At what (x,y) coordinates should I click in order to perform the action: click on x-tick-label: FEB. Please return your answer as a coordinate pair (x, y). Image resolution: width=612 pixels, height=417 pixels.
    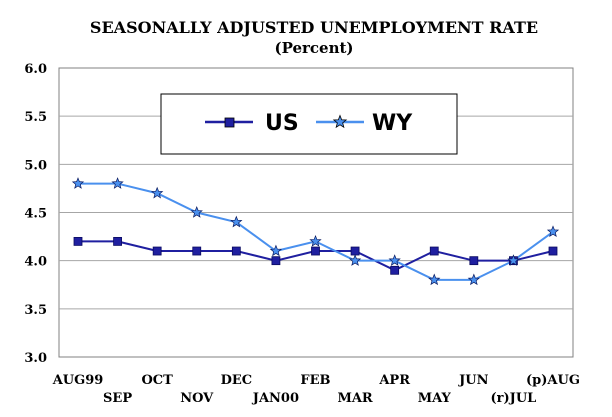
    Looking at the image, I should click on (315, 380).